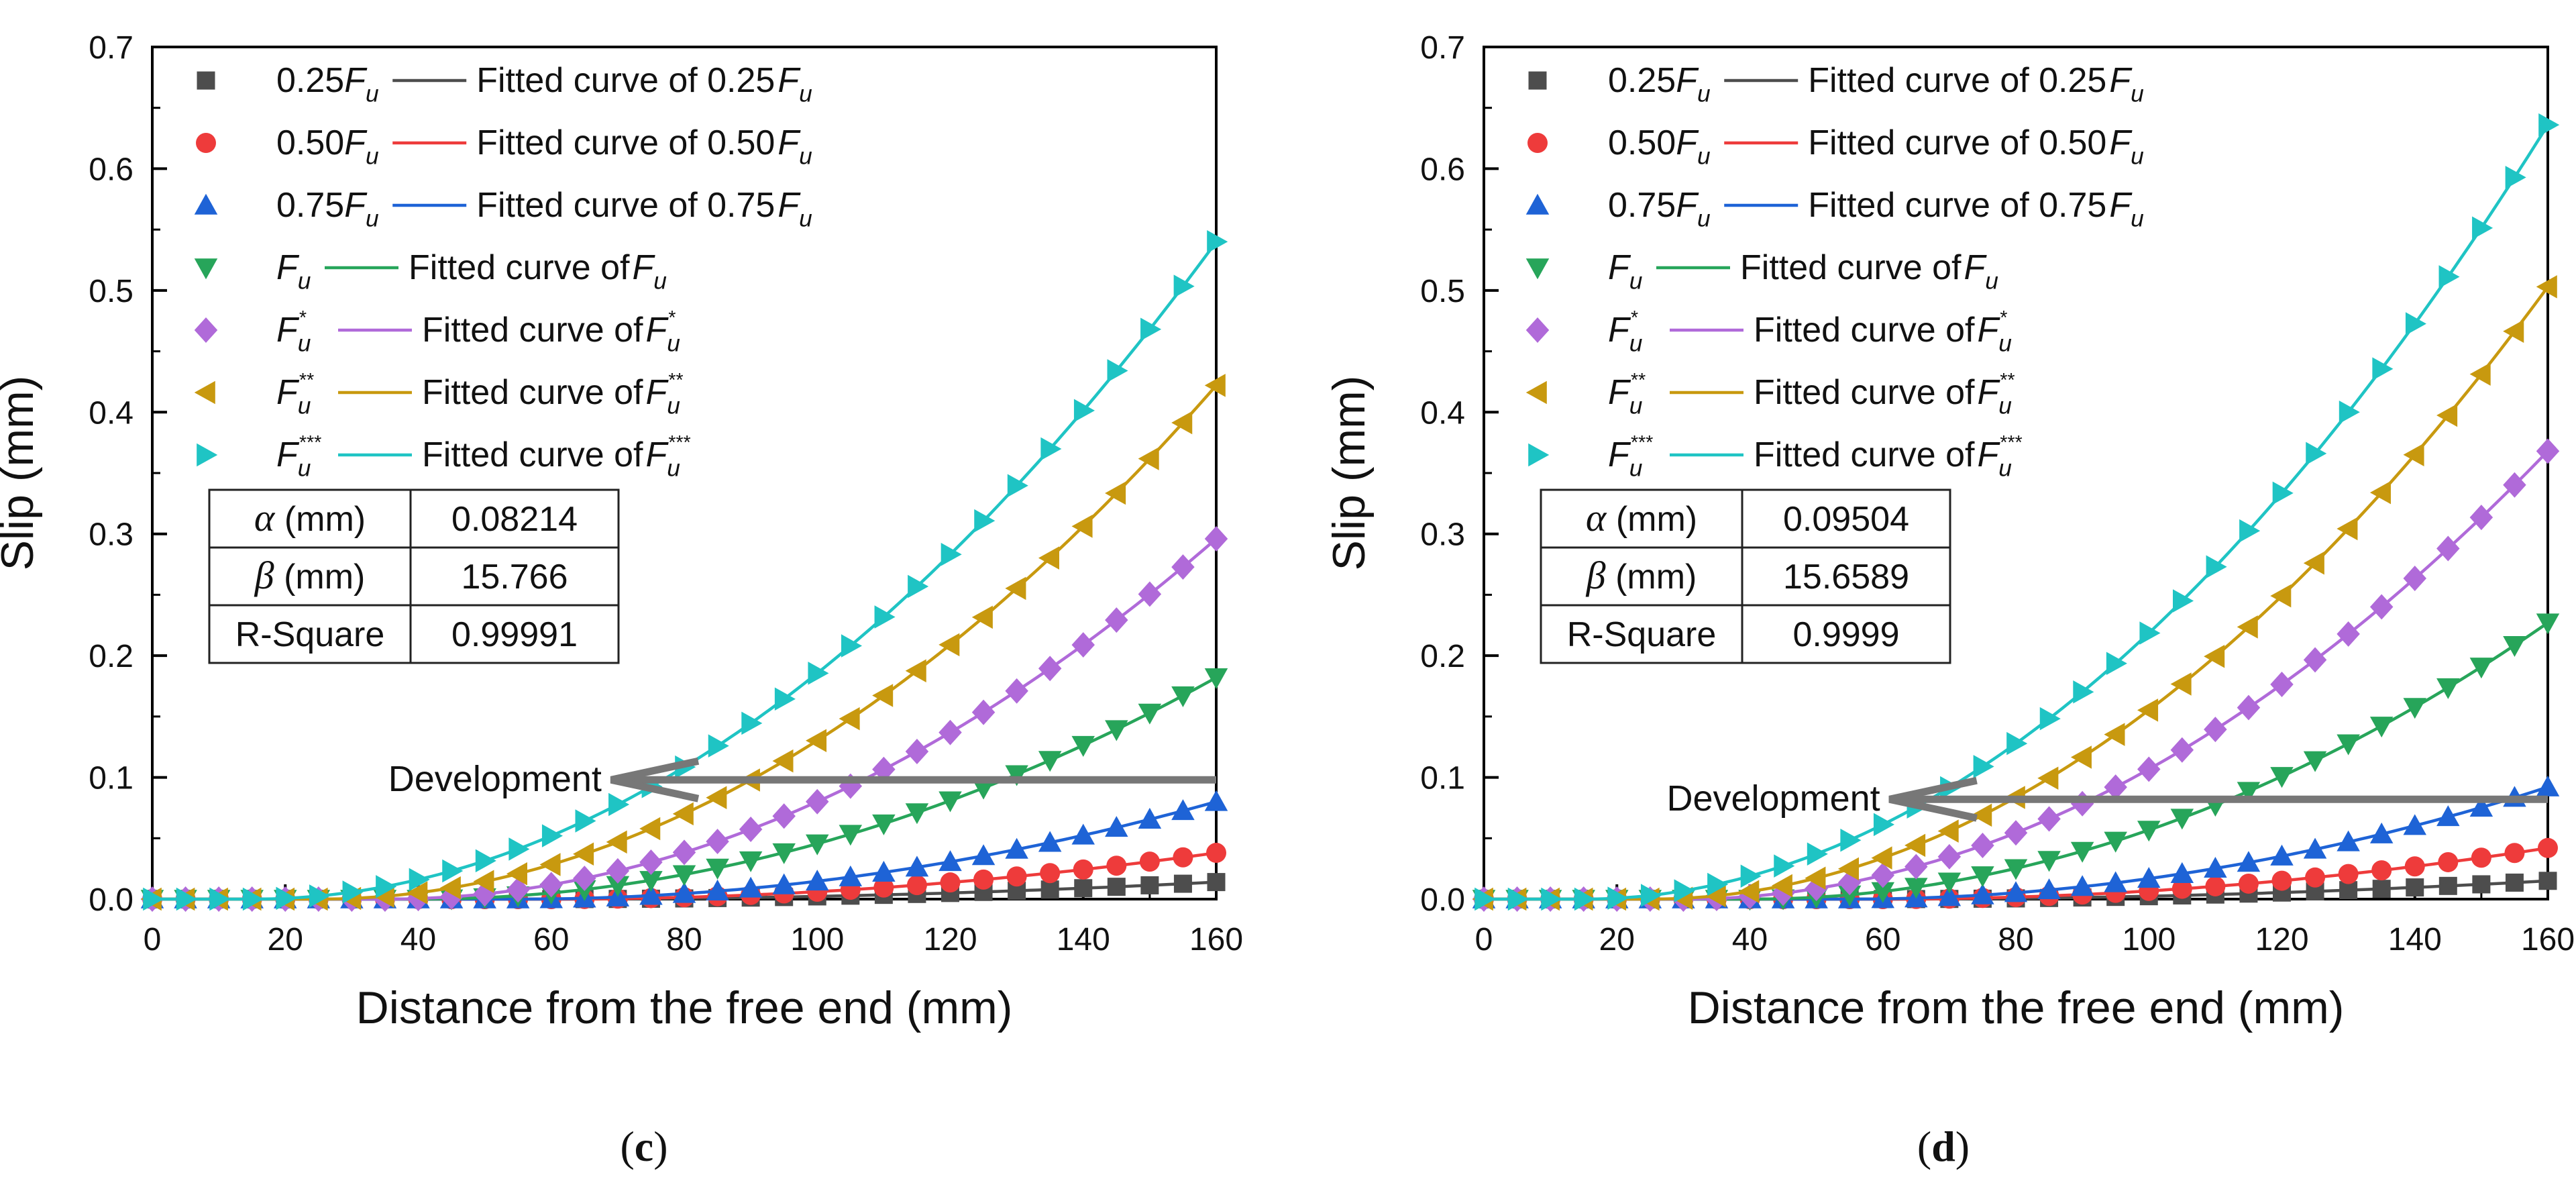 The height and width of the screenshot is (1193, 2576). I want to click on x-tick-label: 40, so click(1750, 939).